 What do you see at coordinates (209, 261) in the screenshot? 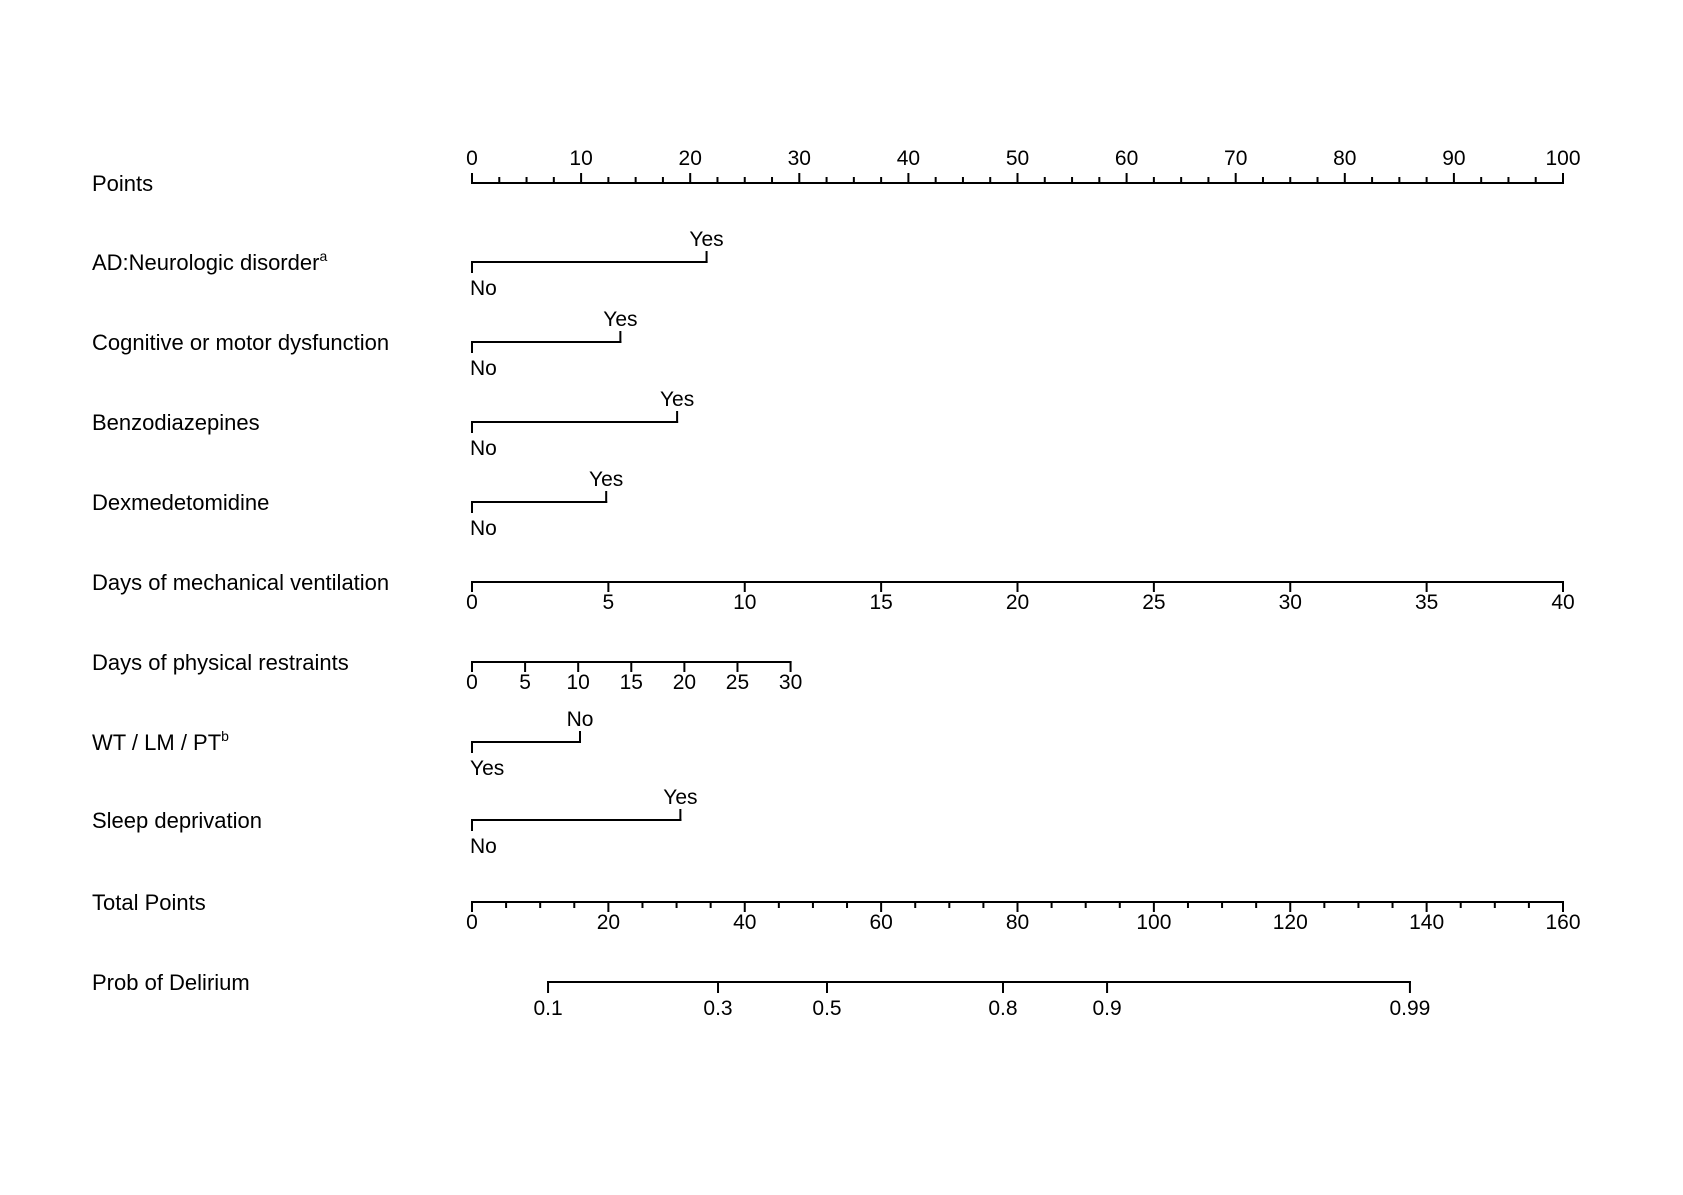
I see `ad-neurologic-disorder-label: AD:Neurologic disordera` at bounding box center [209, 261].